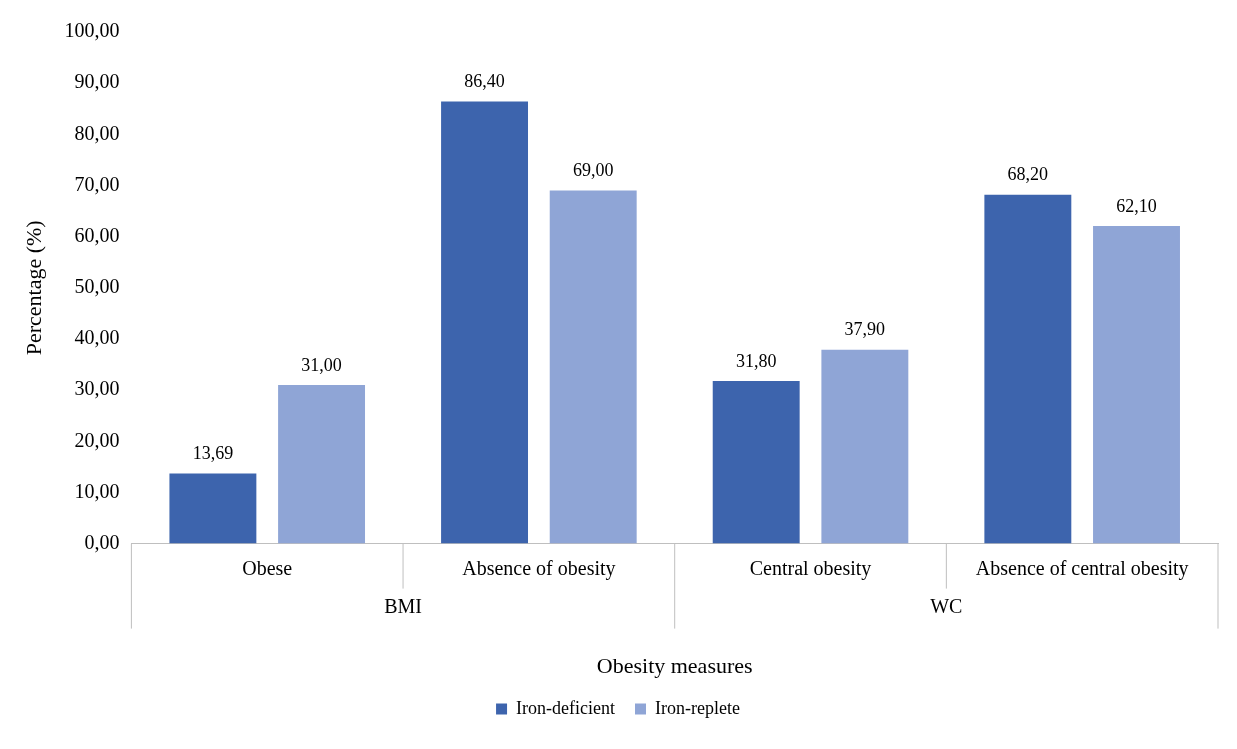 The height and width of the screenshot is (749, 1237). I want to click on data-label: 13,69, so click(213, 453).